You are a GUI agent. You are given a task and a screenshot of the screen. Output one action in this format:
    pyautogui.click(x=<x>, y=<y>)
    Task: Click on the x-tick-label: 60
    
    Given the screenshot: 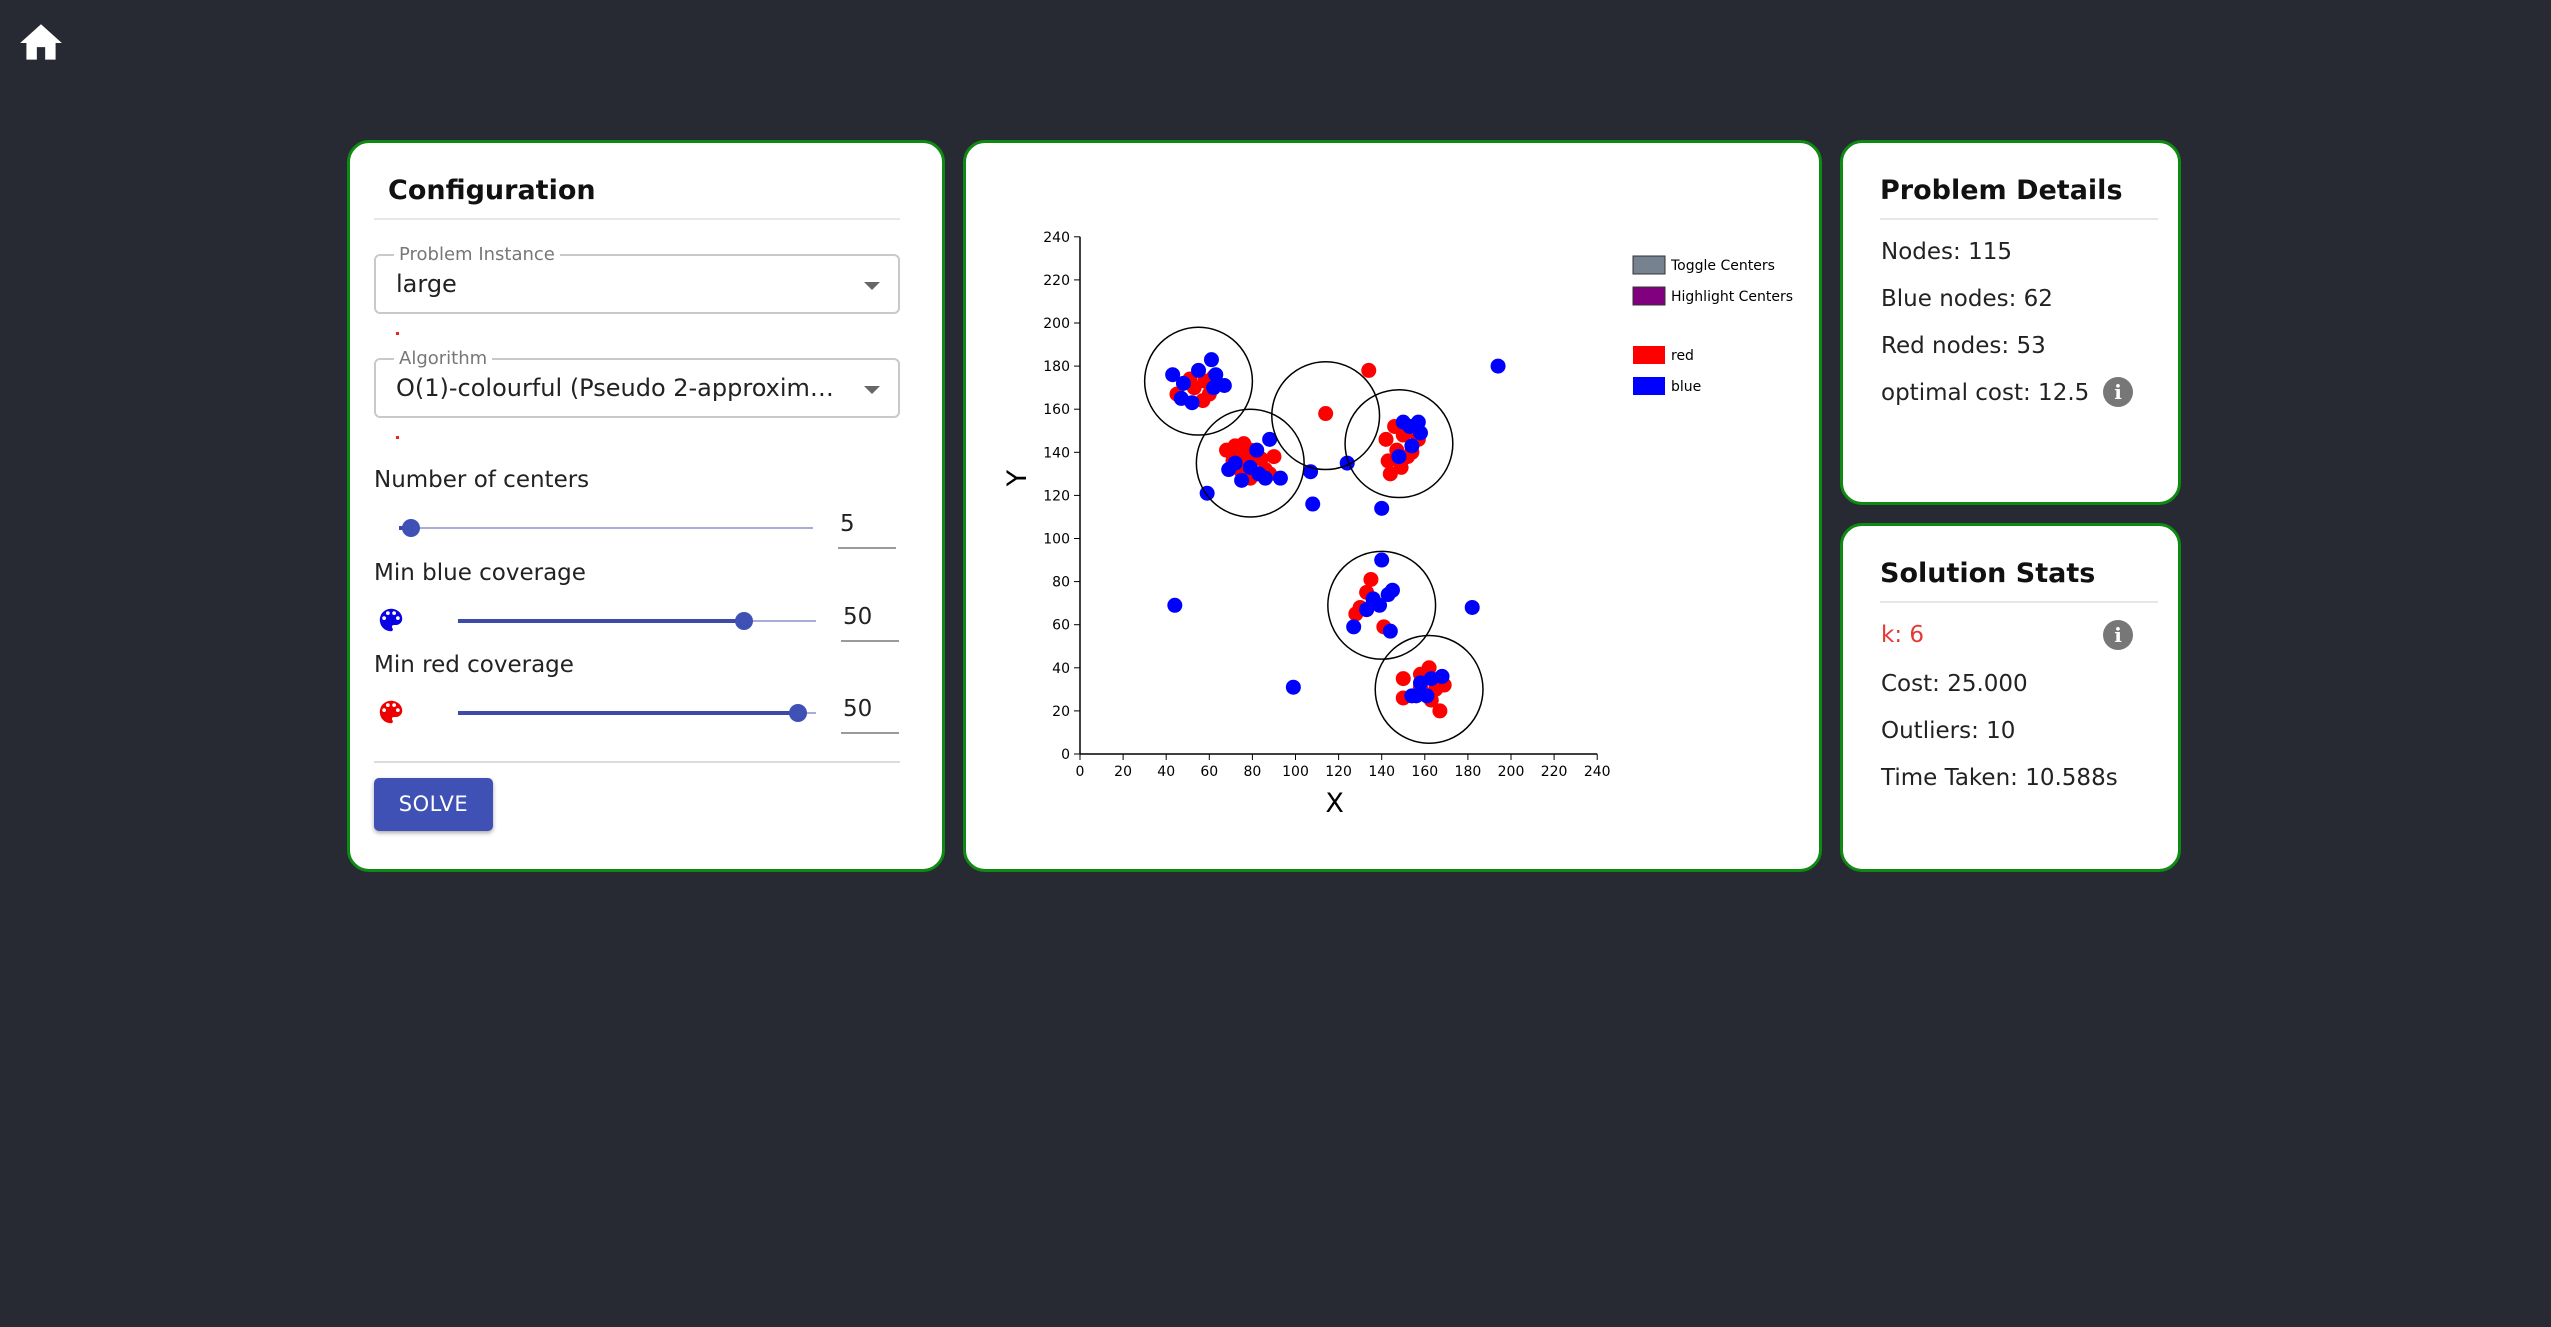 What is the action you would take?
    pyautogui.click(x=1209, y=772)
    